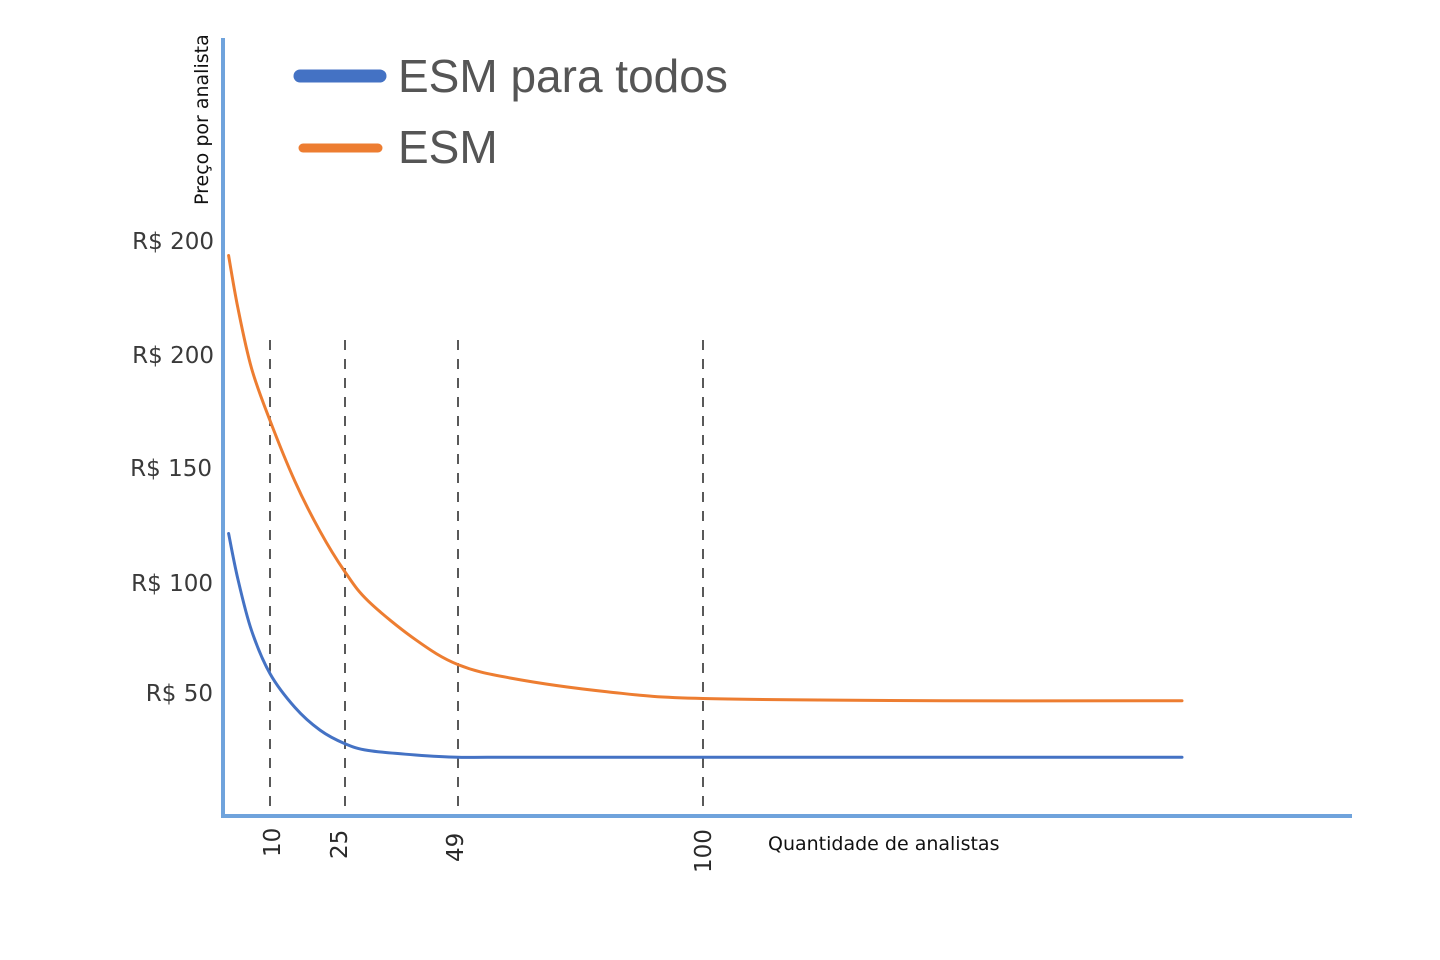  Describe the element at coordinates (202, 119) in the screenshot. I see `y-axis-label: Preço por analista` at that location.